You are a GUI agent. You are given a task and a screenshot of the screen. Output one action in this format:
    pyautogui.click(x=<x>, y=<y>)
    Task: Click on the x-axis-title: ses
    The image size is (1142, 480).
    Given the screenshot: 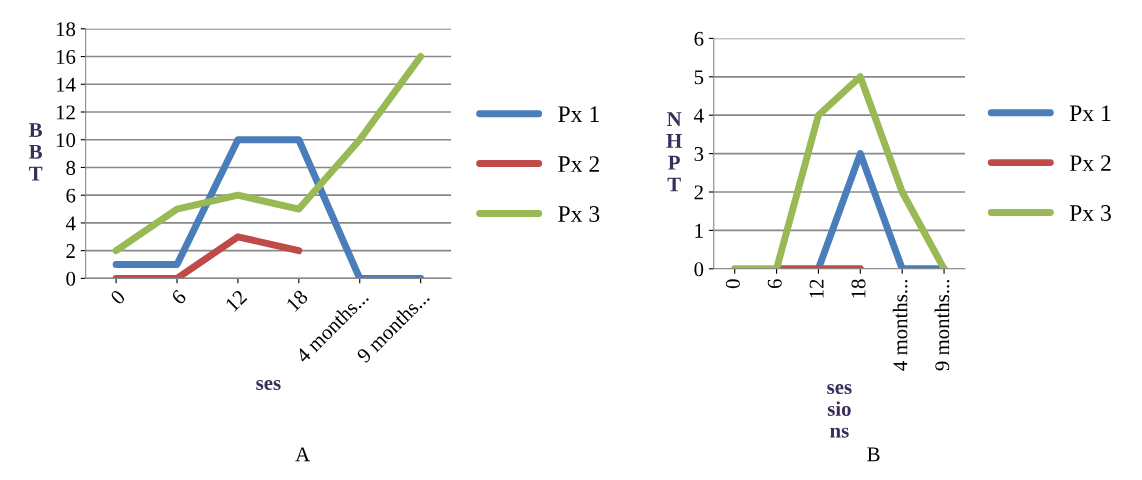 What is the action you would take?
    pyautogui.click(x=268, y=384)
    